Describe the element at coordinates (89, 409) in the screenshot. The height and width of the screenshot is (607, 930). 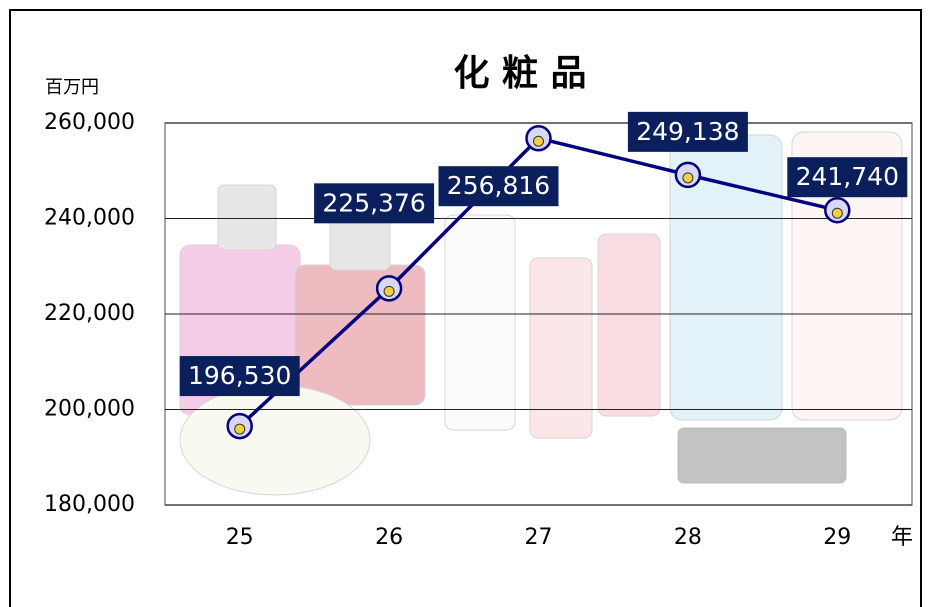
I see `y-tick-label: 200,000` at that location.